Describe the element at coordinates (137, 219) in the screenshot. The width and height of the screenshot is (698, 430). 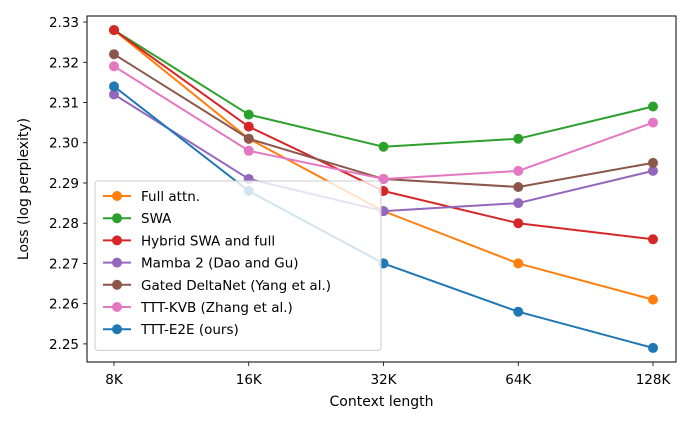
I see `legend-item: SWA` at that location.